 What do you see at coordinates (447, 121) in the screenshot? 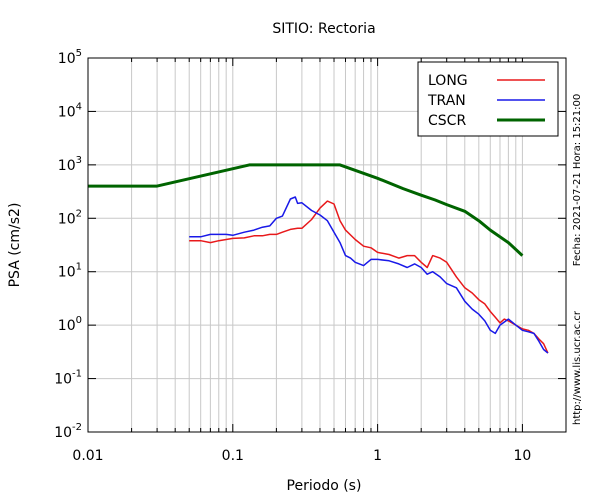
I see `legend-label-cscr: CSCR` at bounding box center [447, 121].